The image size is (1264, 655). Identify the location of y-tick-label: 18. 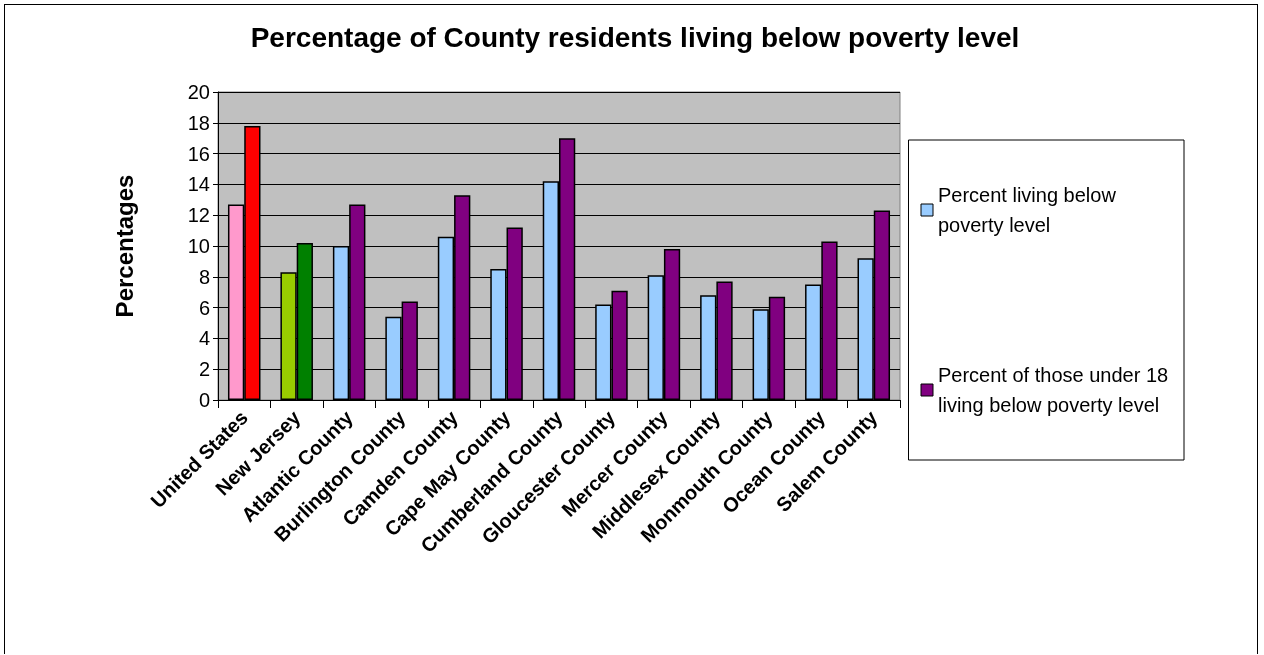
(198, 122).